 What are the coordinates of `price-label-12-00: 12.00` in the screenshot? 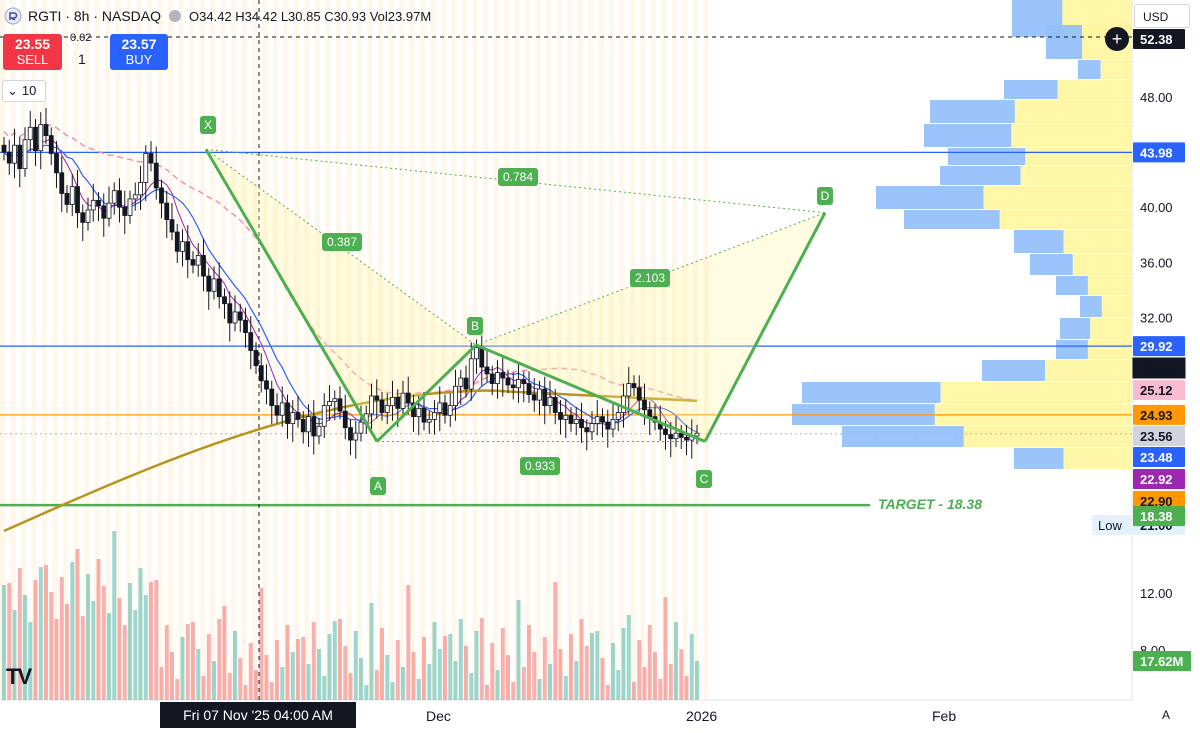 It's located at (1156, 593).